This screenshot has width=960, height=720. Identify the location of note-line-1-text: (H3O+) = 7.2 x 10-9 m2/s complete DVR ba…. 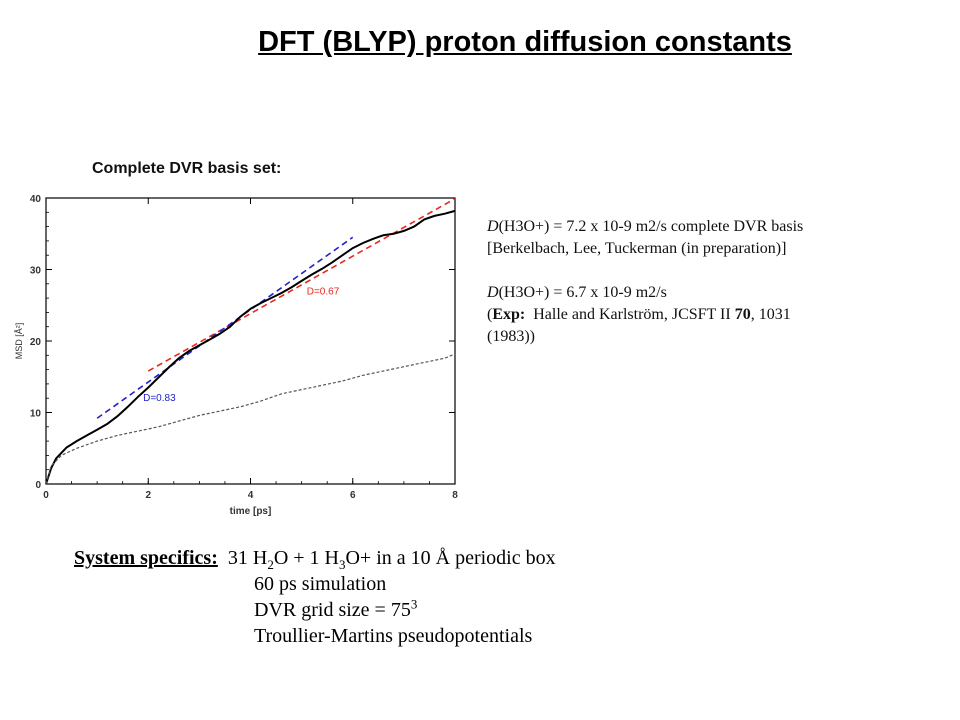
(651, 226).